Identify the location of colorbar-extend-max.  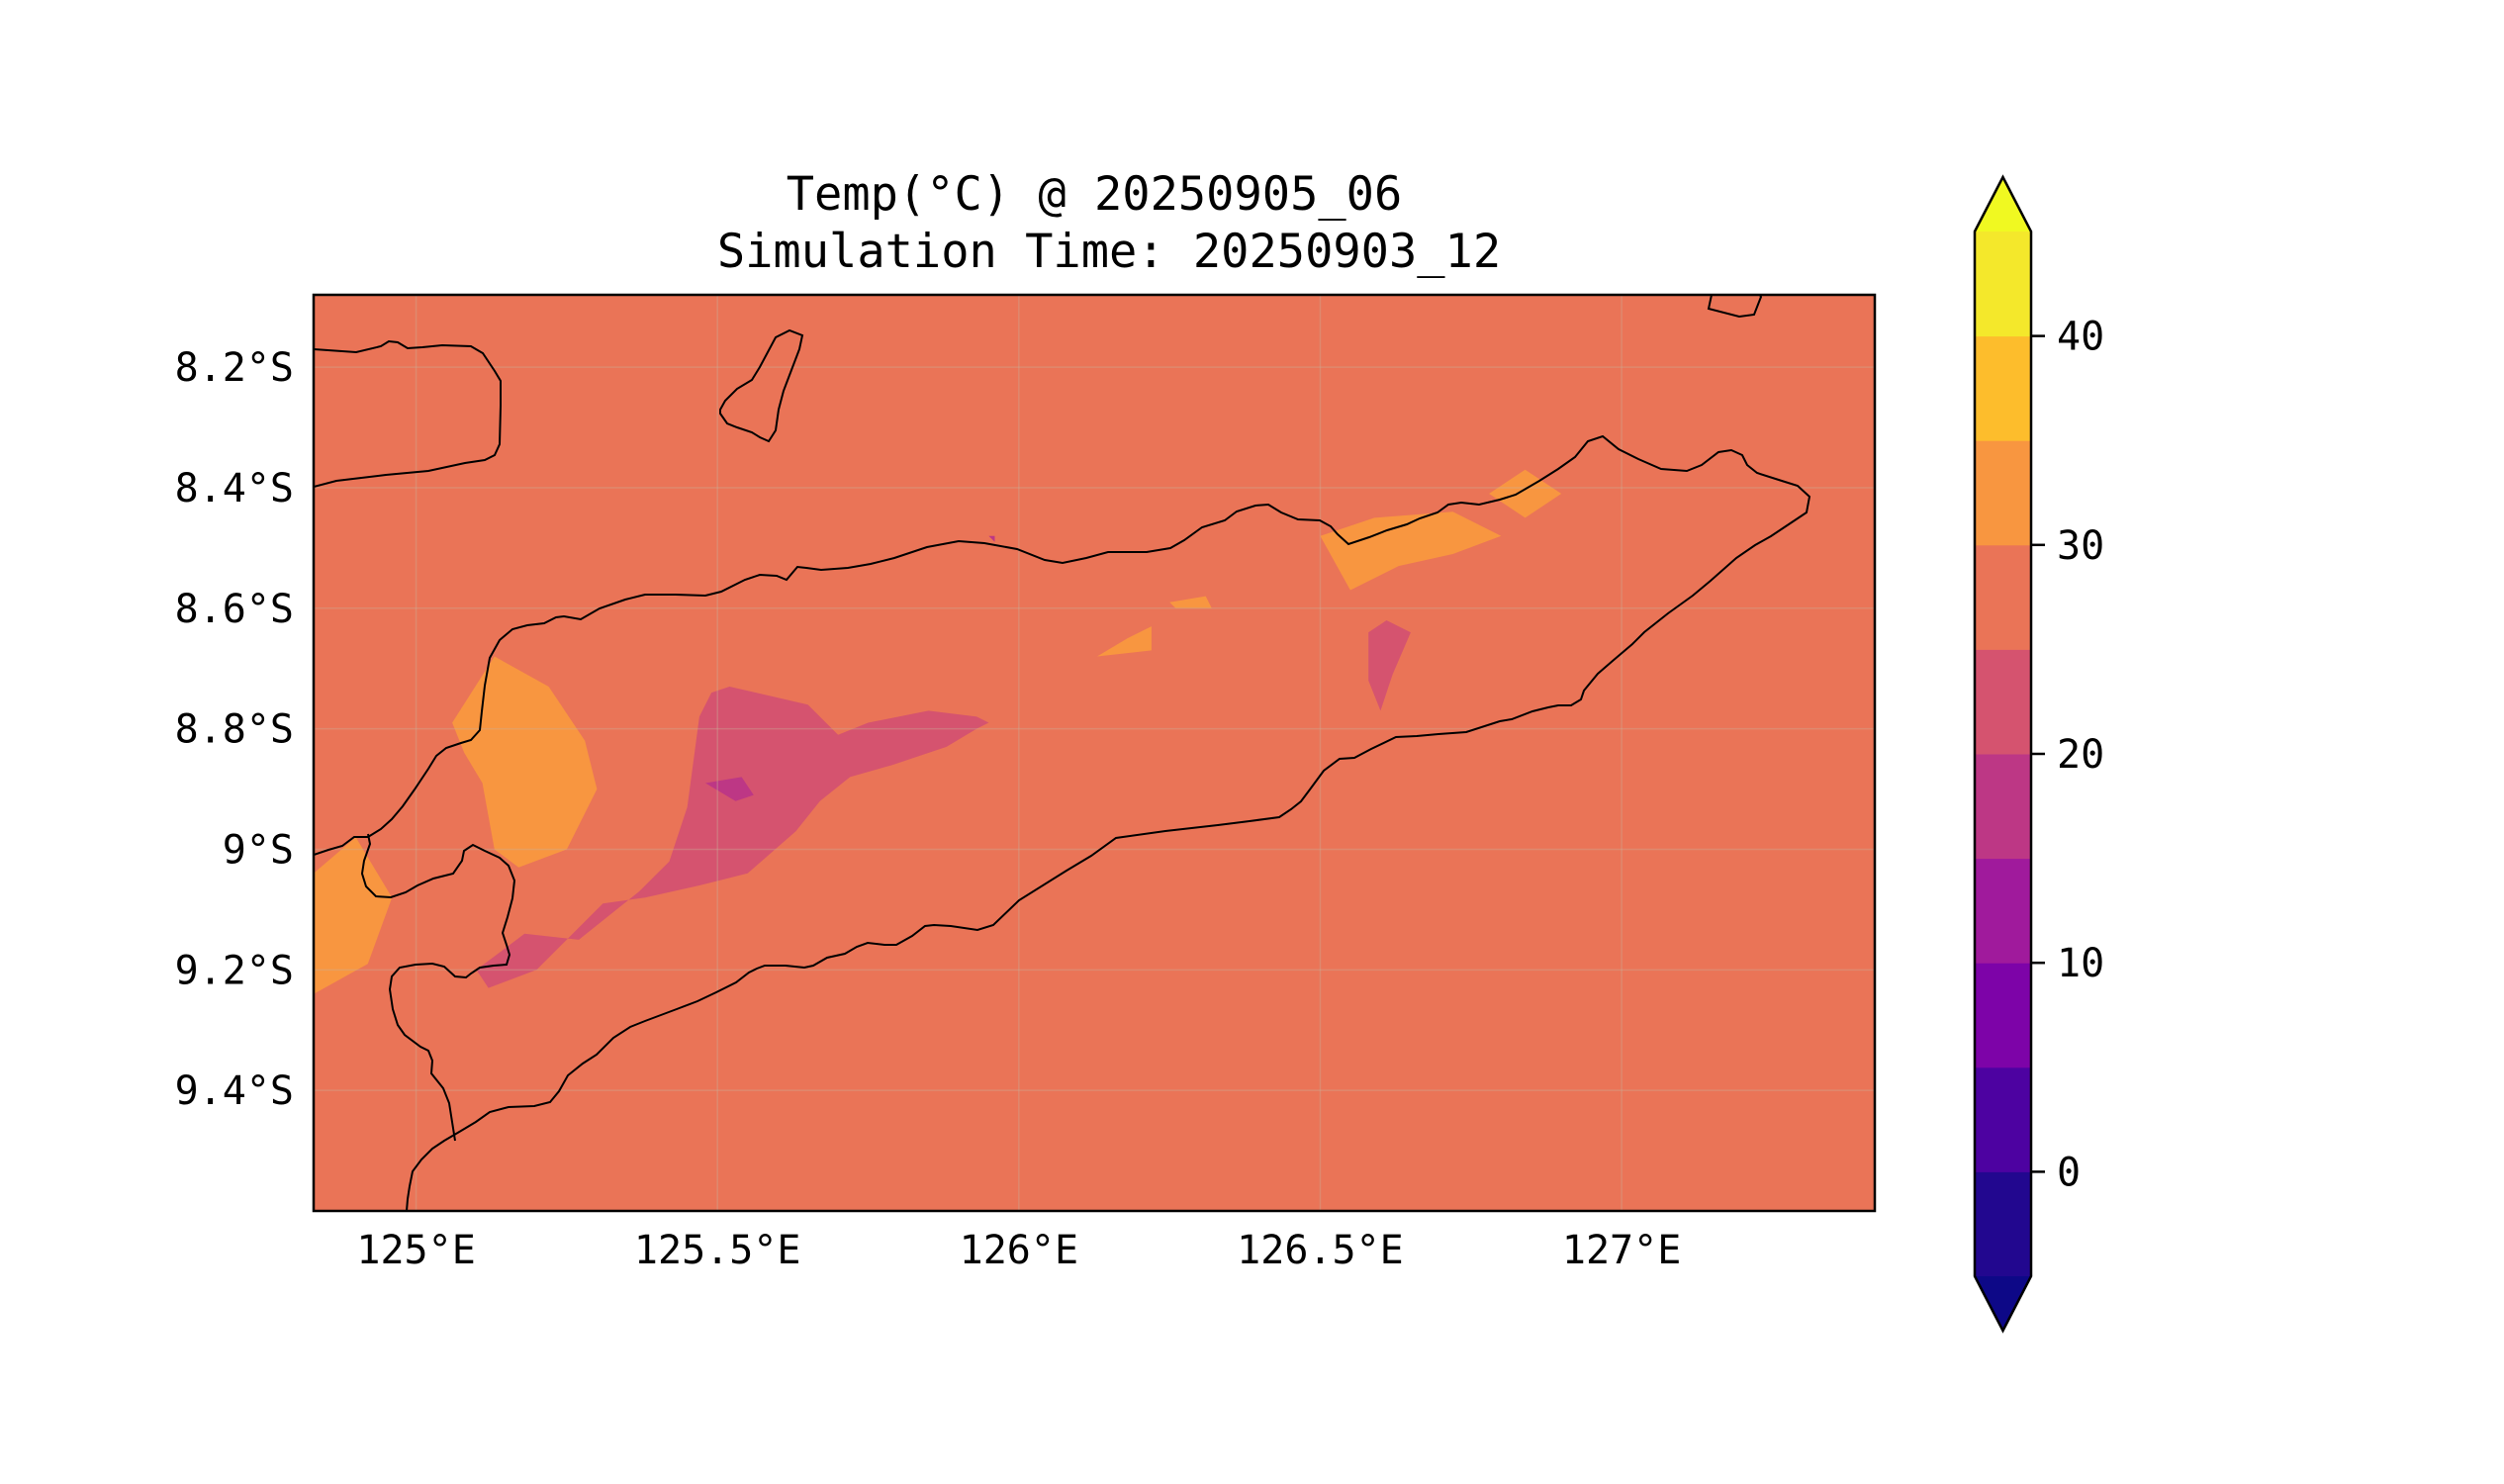
(2003, 204).